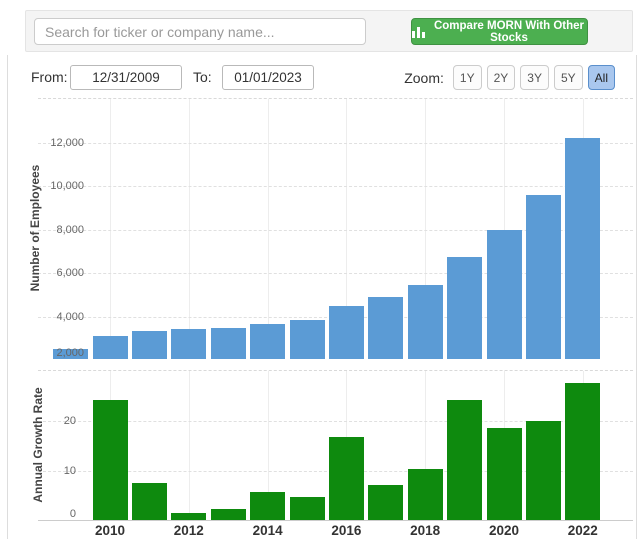  Describe the element at coordinates (418, 32) in the screenshot. I see `bar-chart-icon` at that location.